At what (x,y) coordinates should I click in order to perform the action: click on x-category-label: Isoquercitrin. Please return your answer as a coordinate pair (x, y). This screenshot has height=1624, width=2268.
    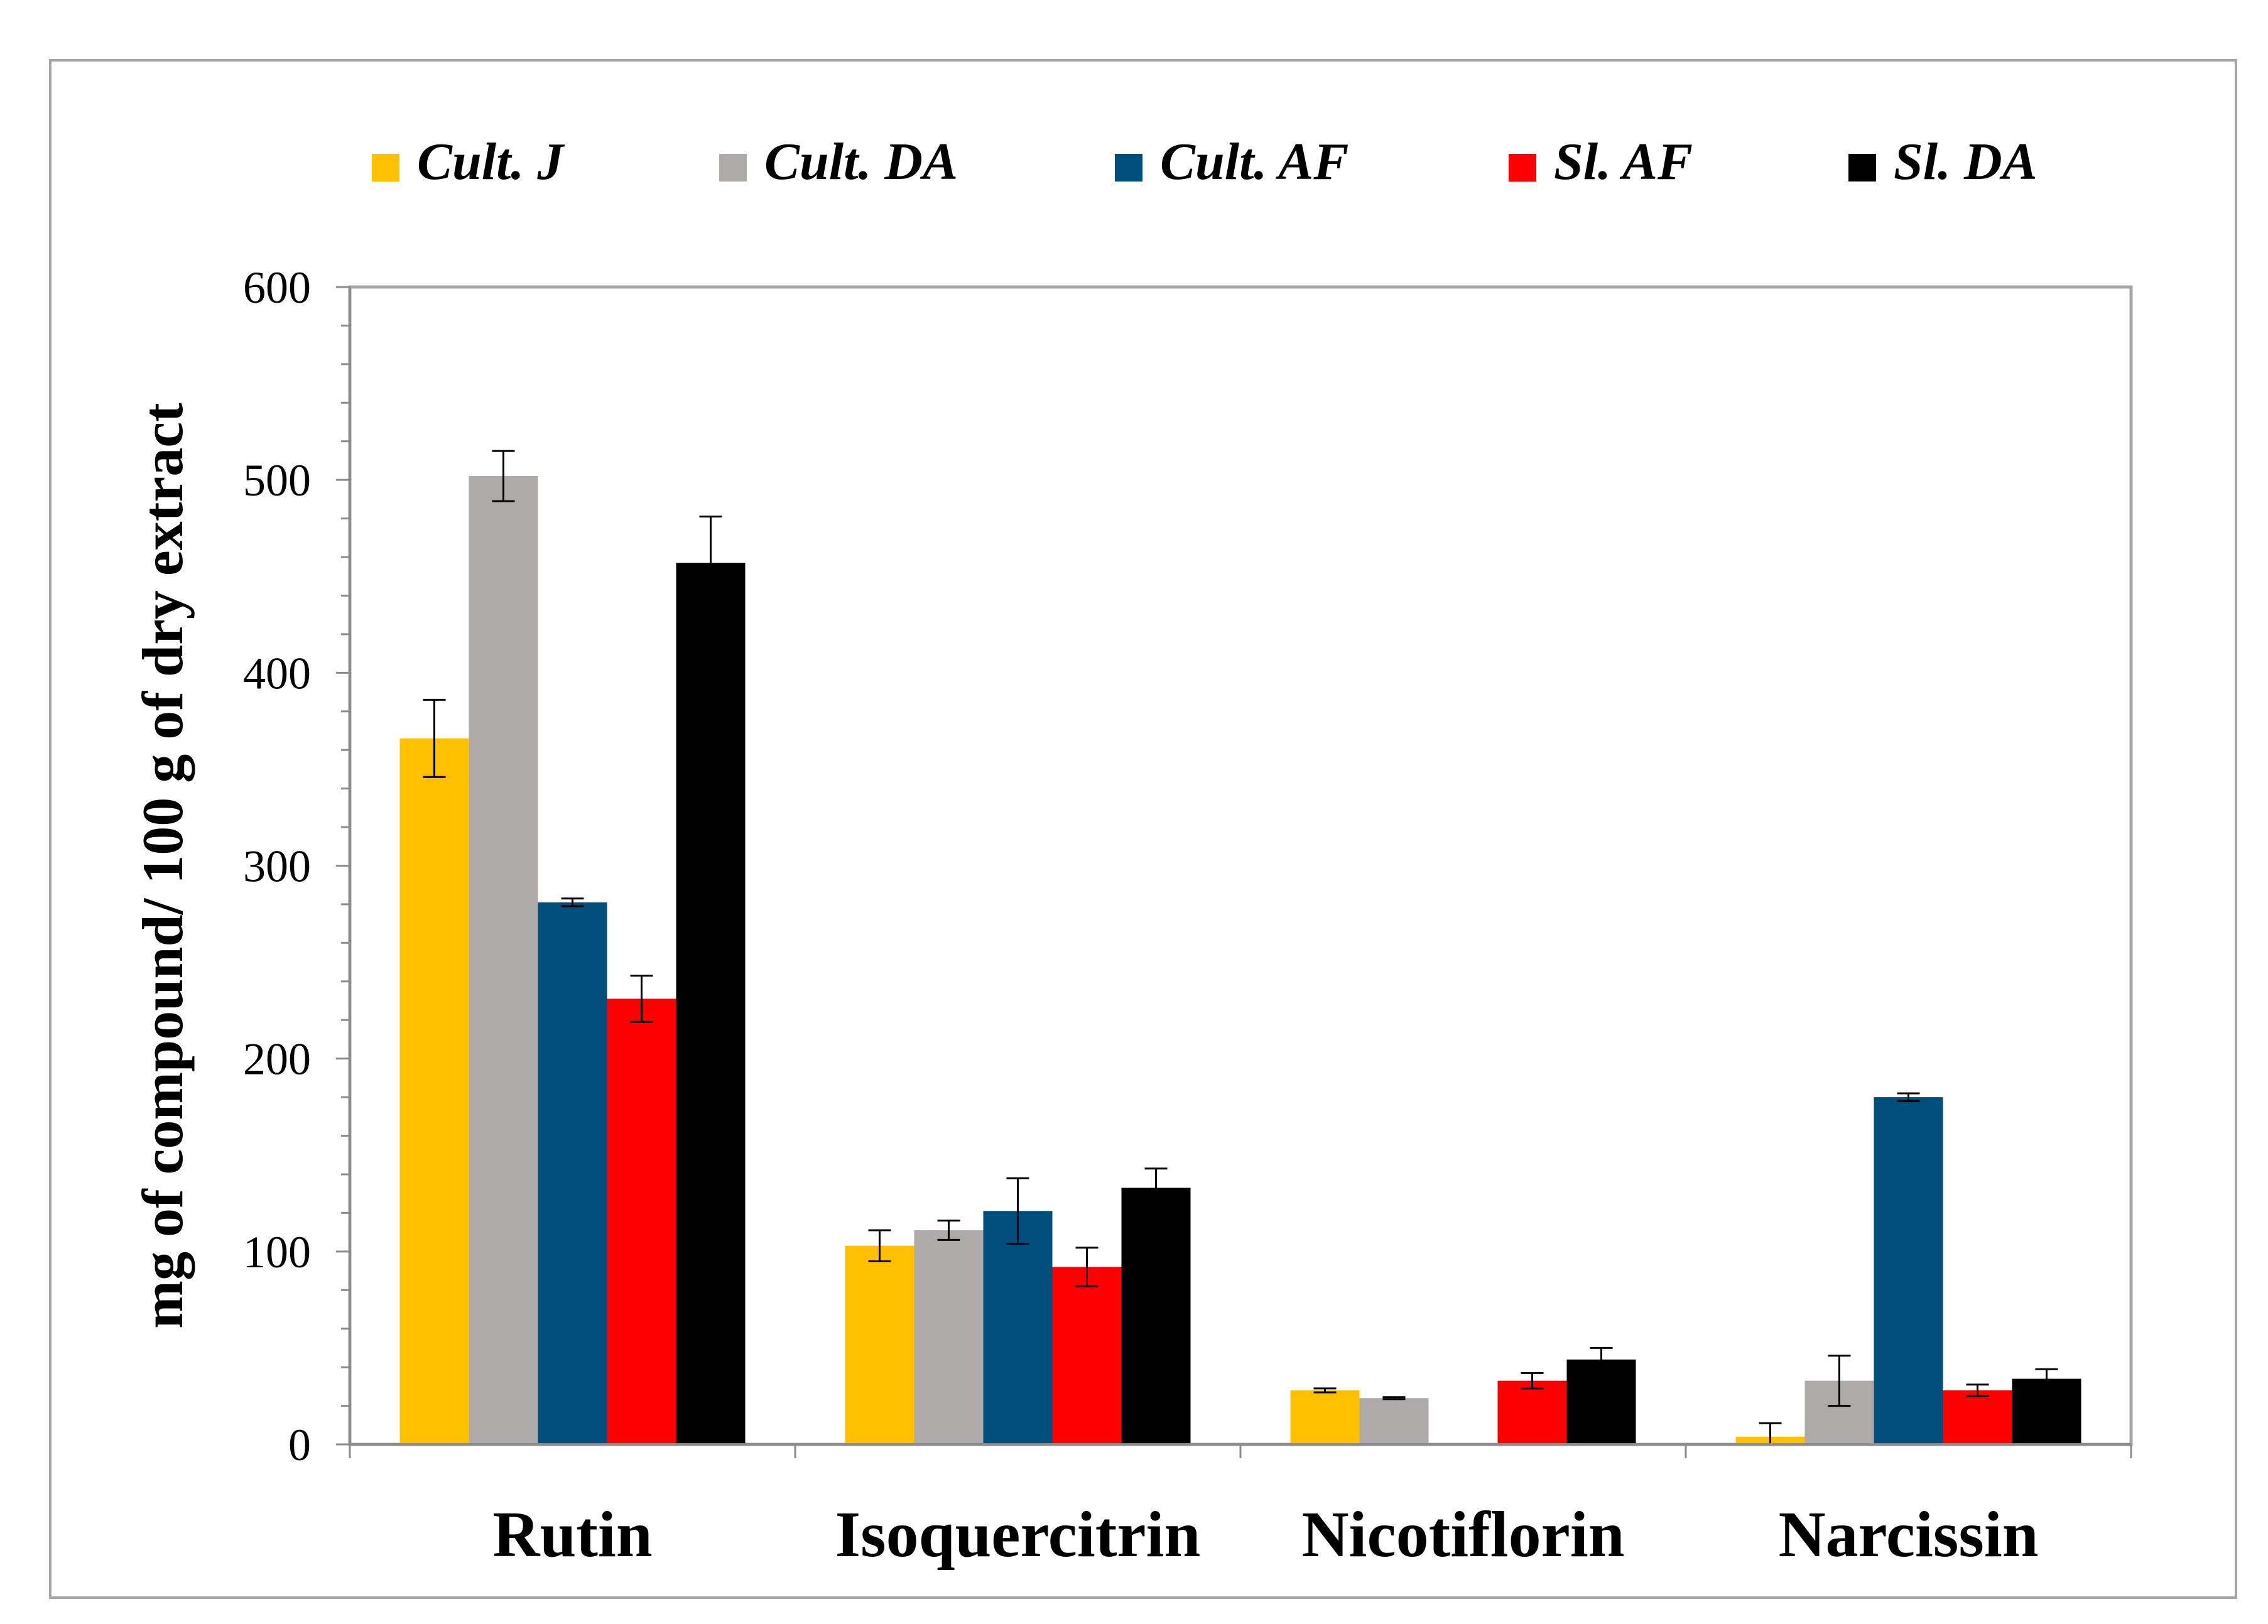
    Looking at the image, I should click on (1018, 1534).